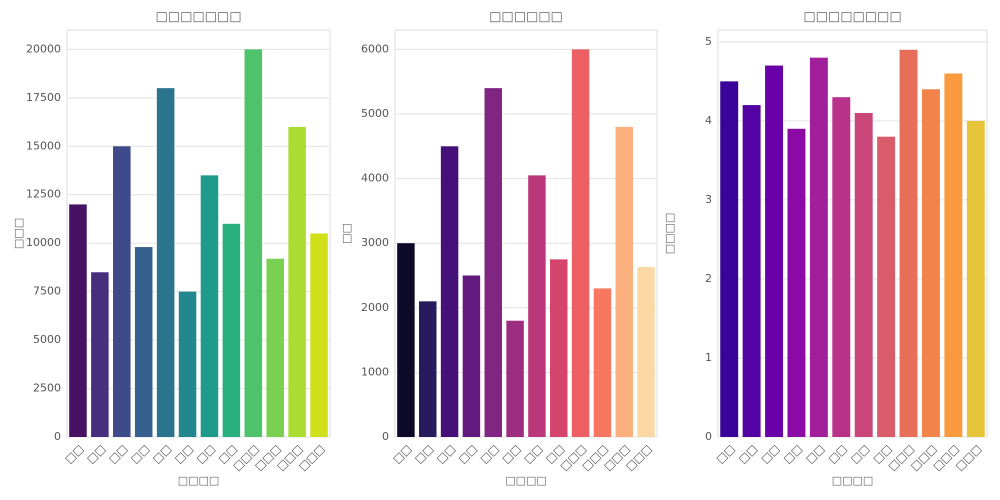  What do you see at coordinates (43, 194) in the screenshot?
I see `y-tick-label: 12500` at bounding box center [43, 194].